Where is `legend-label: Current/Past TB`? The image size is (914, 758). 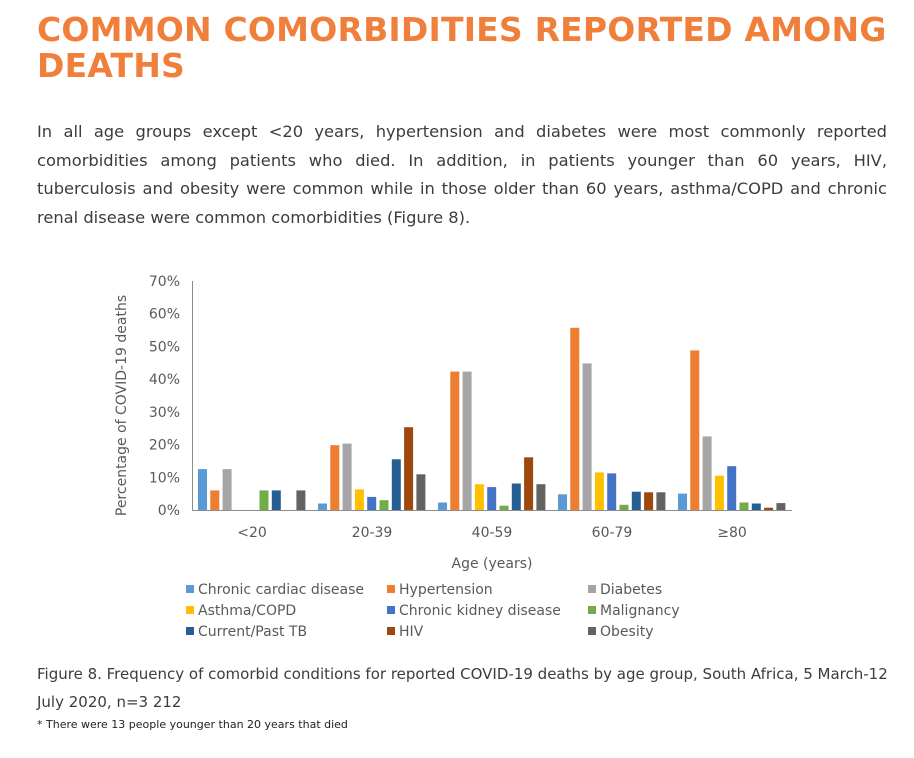
legend-label: Current/Past TB is located at coordinates (252, 632).